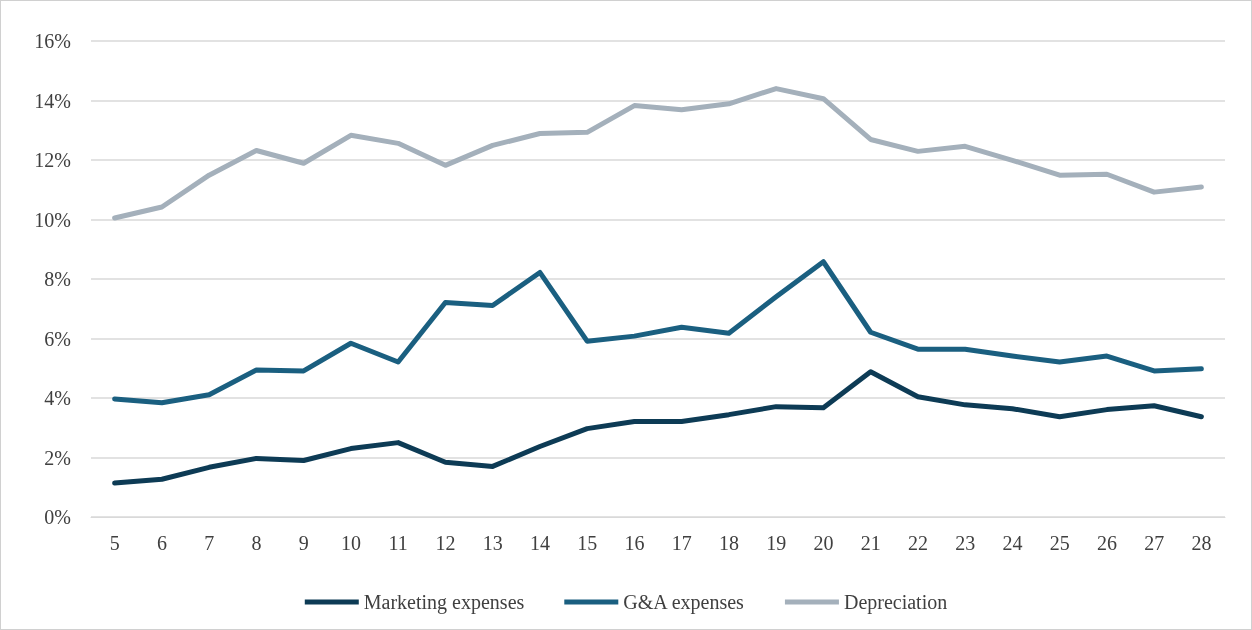 The width and height of the screenshot is (1252, 630). I want to click on x-tick-label: 28, so click(1201, 543).